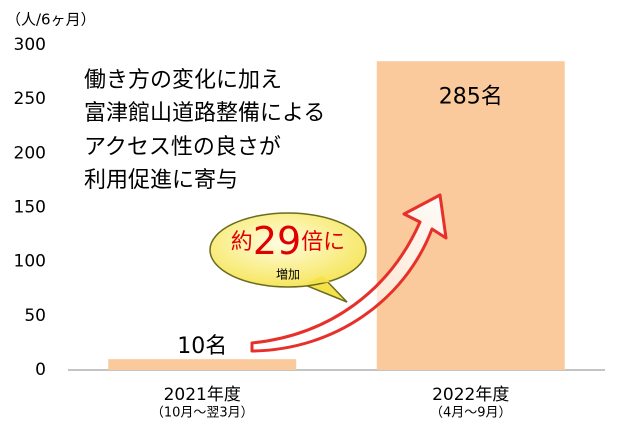  I want to click on unit-label: （人/6ヶ月）, so click(51, 20).